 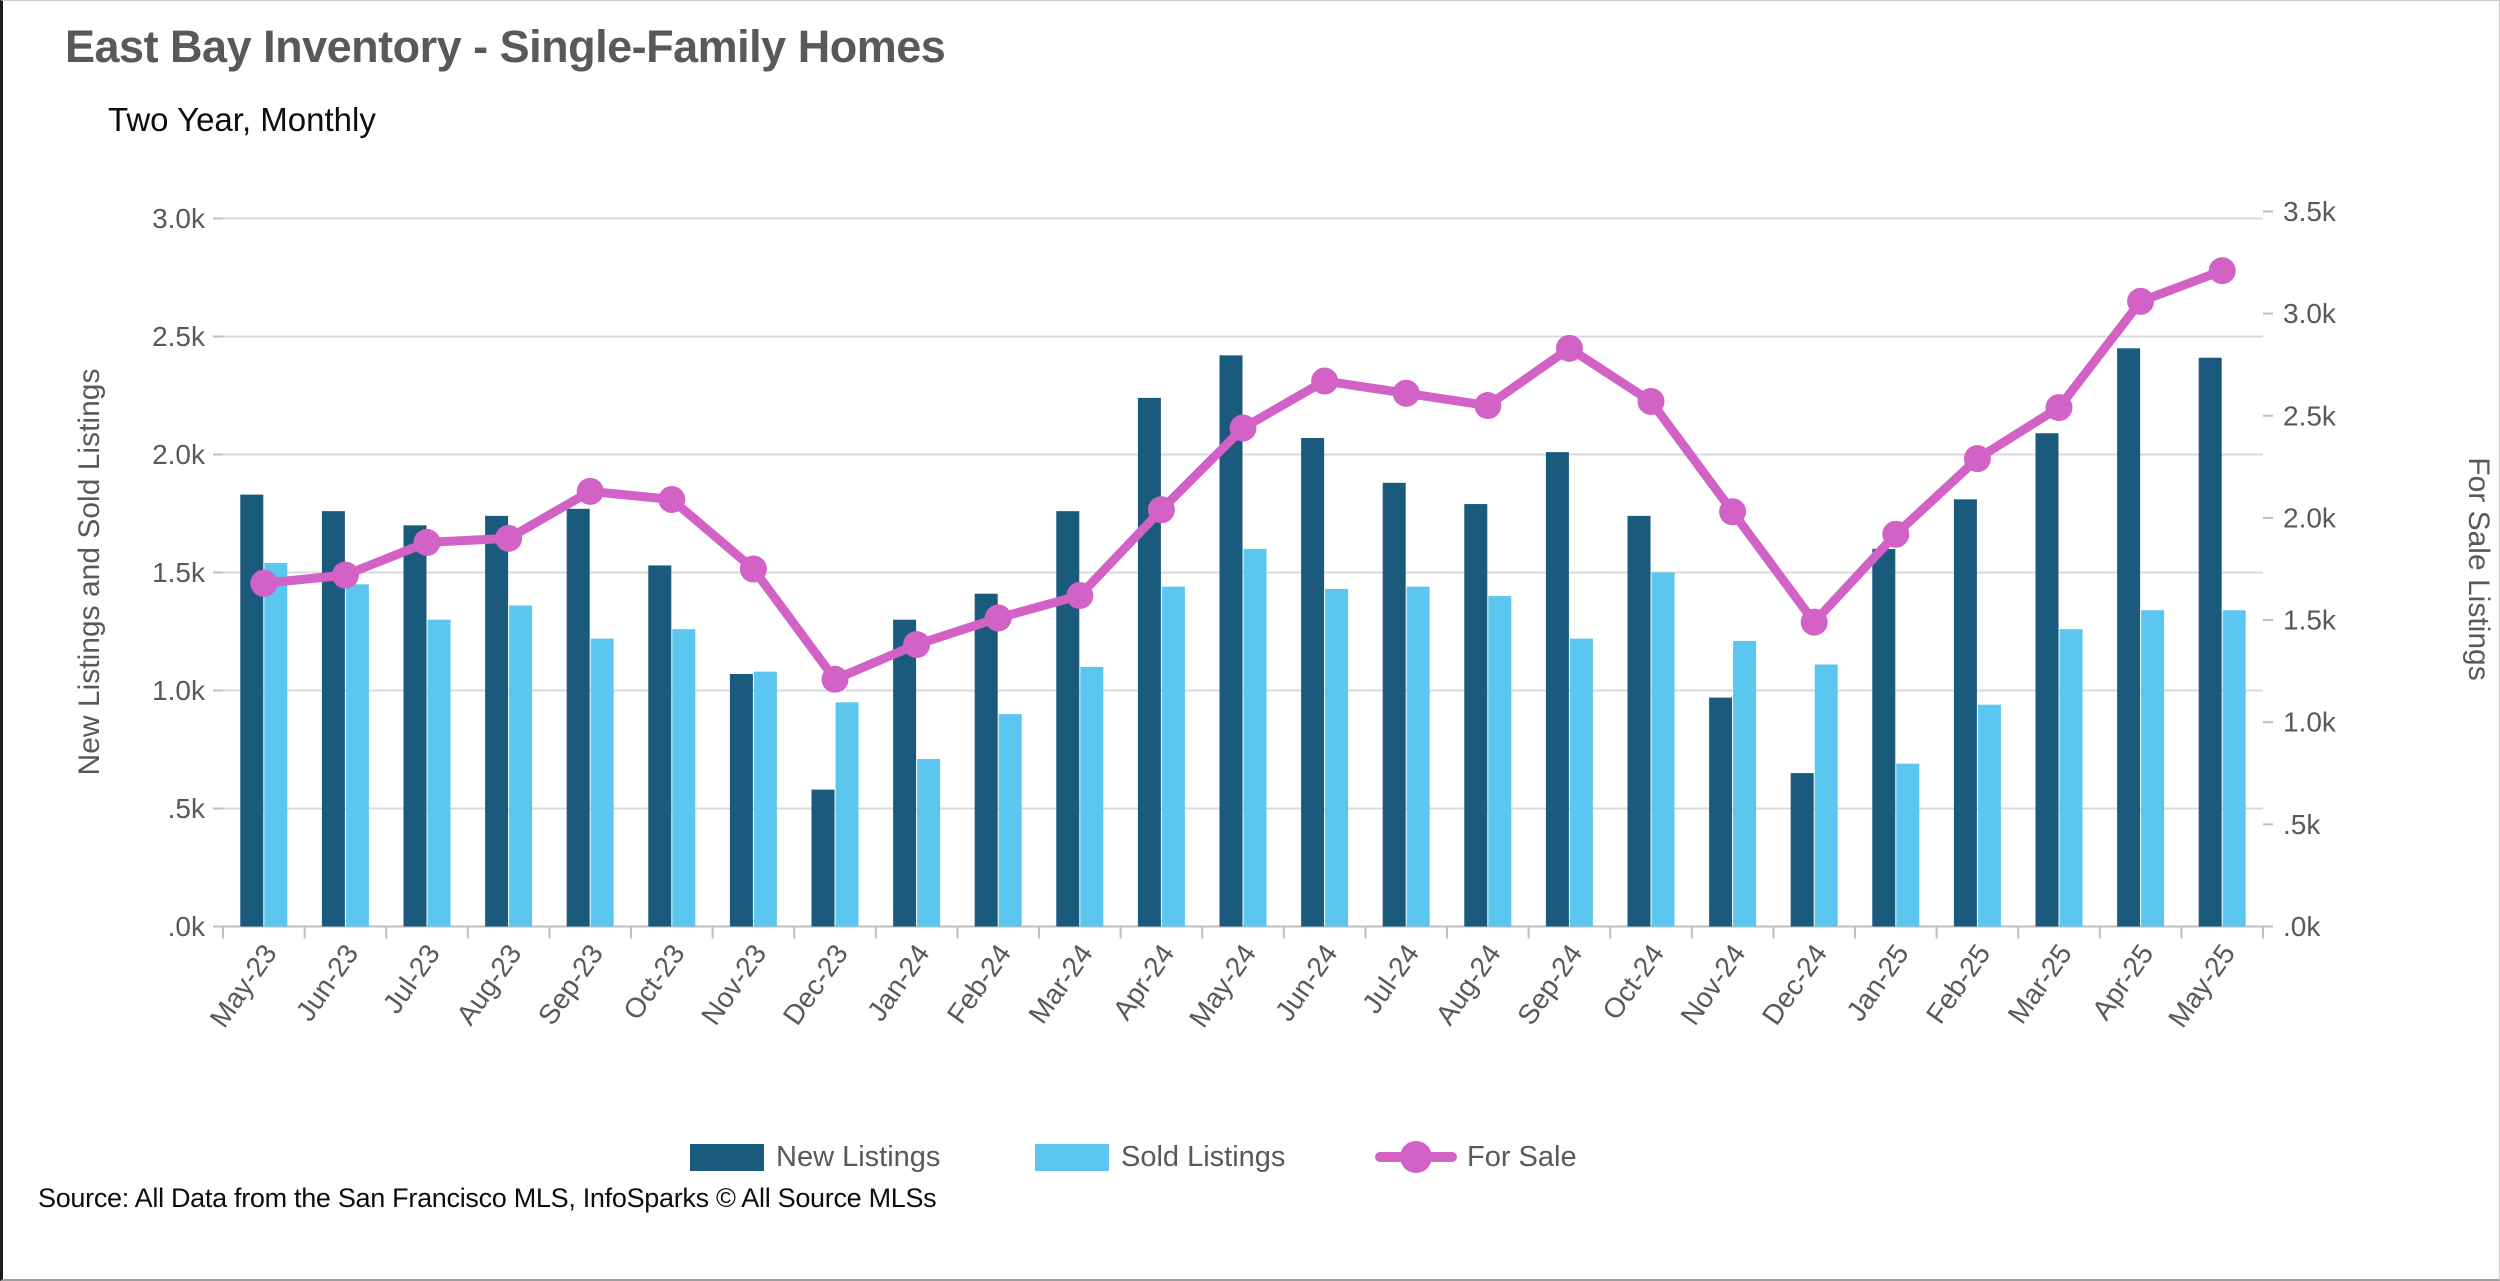 I want to click on chart-legend: New Listings Sold Listings For Sale, so click(x=1251, y=1157).